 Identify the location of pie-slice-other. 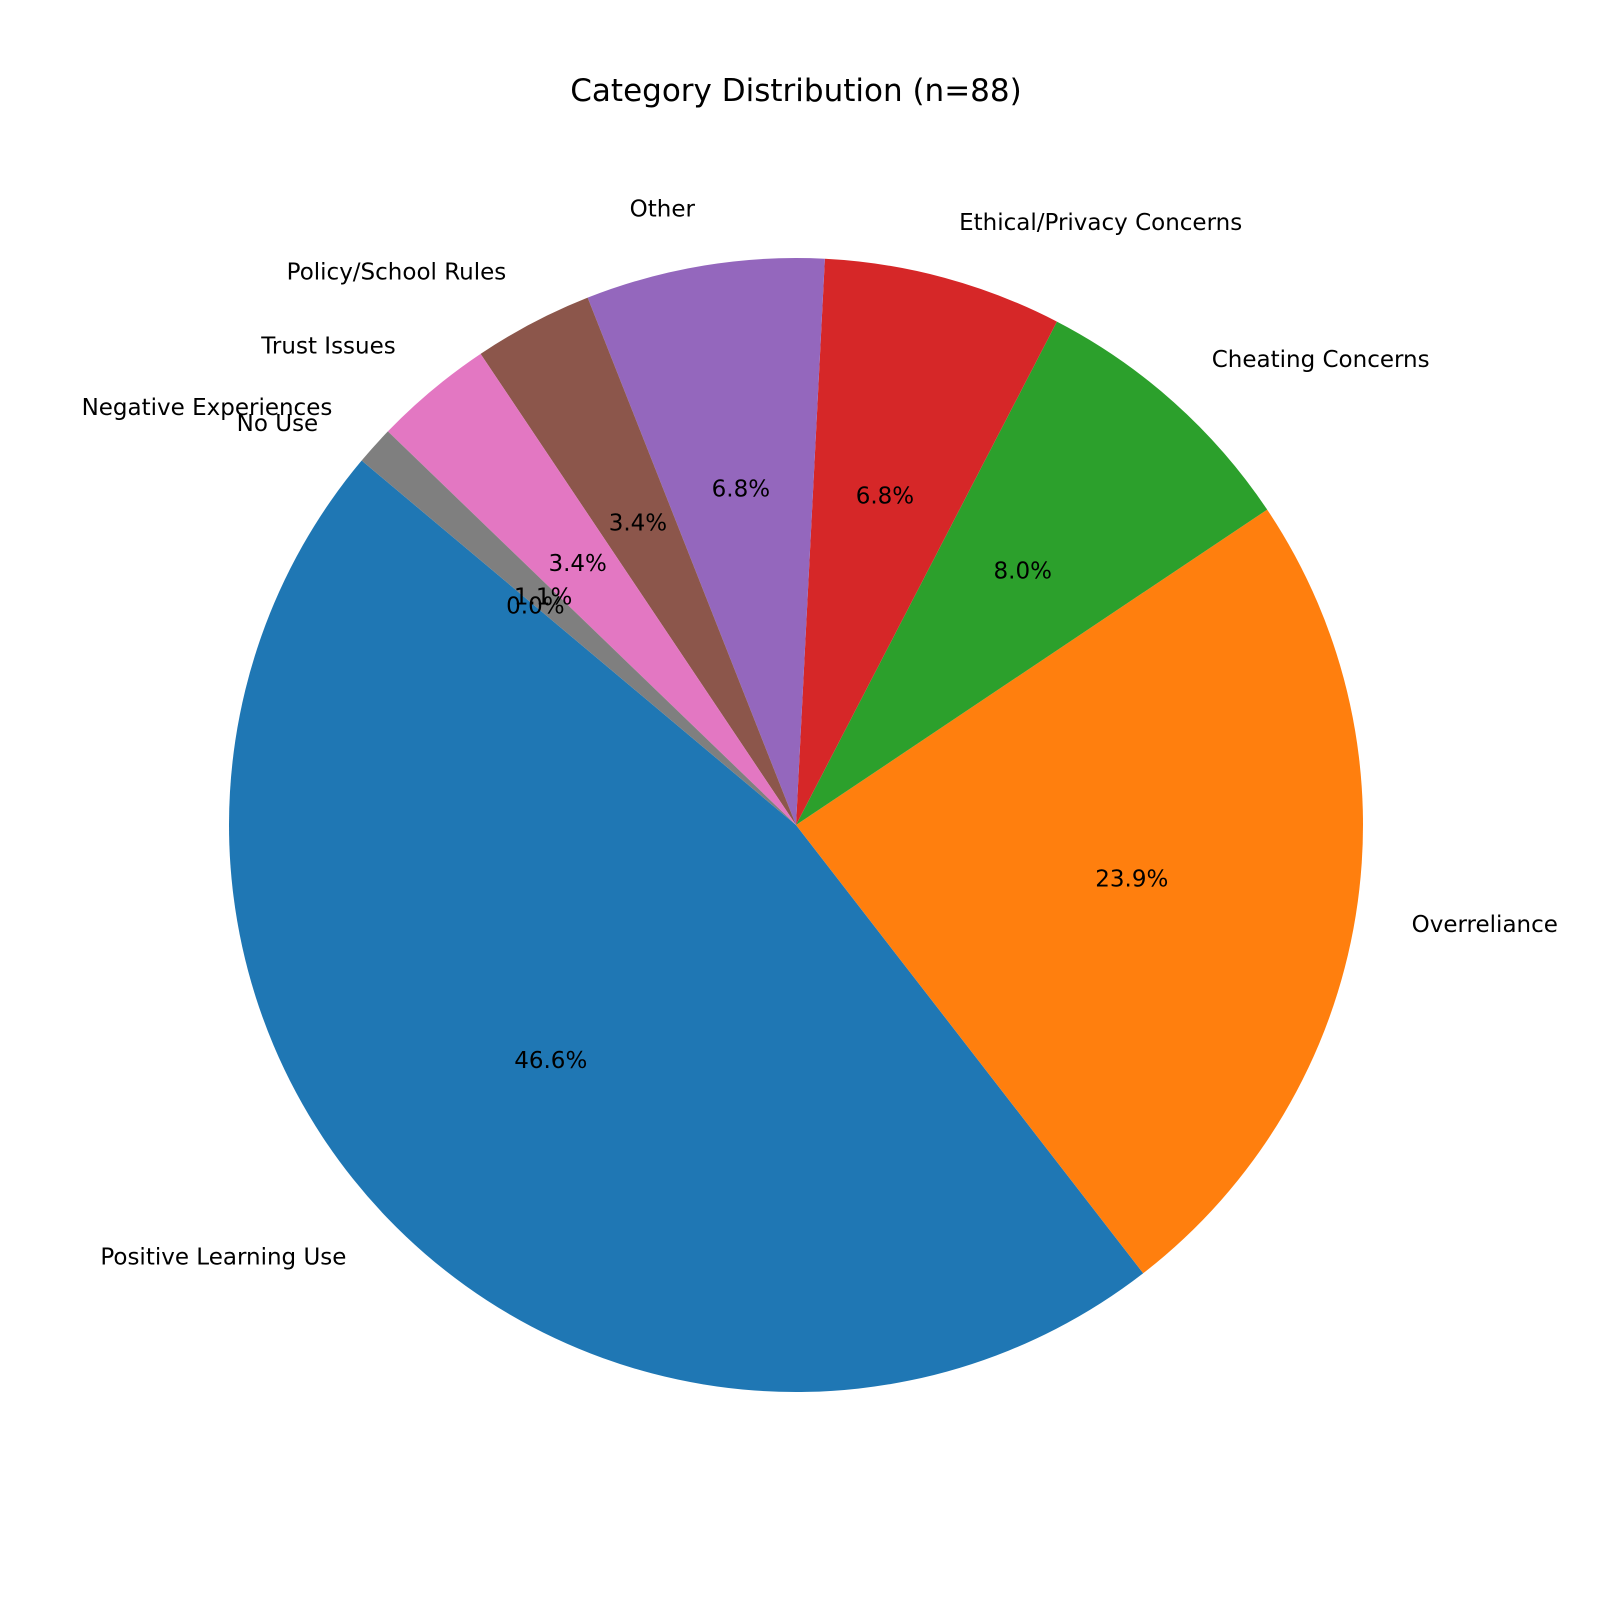
(706, 541).